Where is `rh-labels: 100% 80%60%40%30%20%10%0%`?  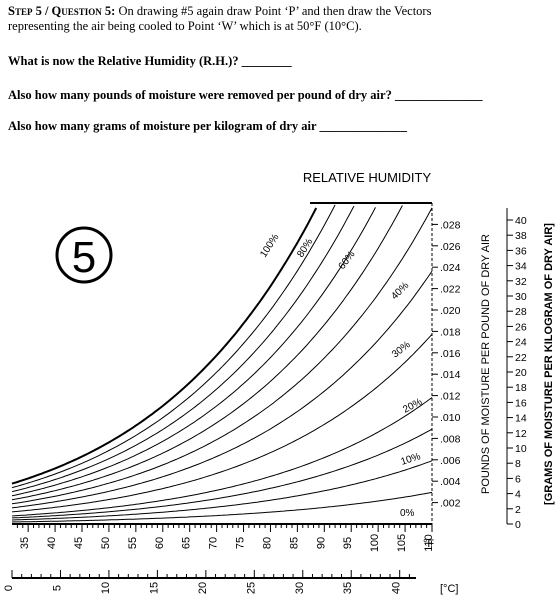 rh-labels: 100% 80%60%40%30%20%10%0% is located at coordinates (341, 375).